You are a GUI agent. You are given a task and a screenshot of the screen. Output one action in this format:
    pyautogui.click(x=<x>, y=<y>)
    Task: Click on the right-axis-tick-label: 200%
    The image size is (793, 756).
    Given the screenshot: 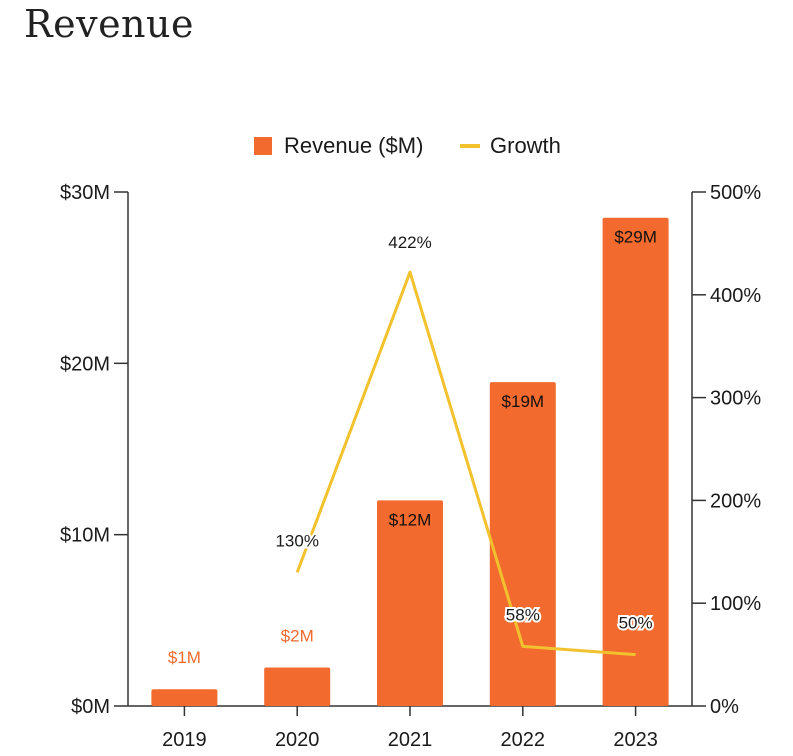 What is the action you would take?
    pyautogui.click(x=735, y=501)
    